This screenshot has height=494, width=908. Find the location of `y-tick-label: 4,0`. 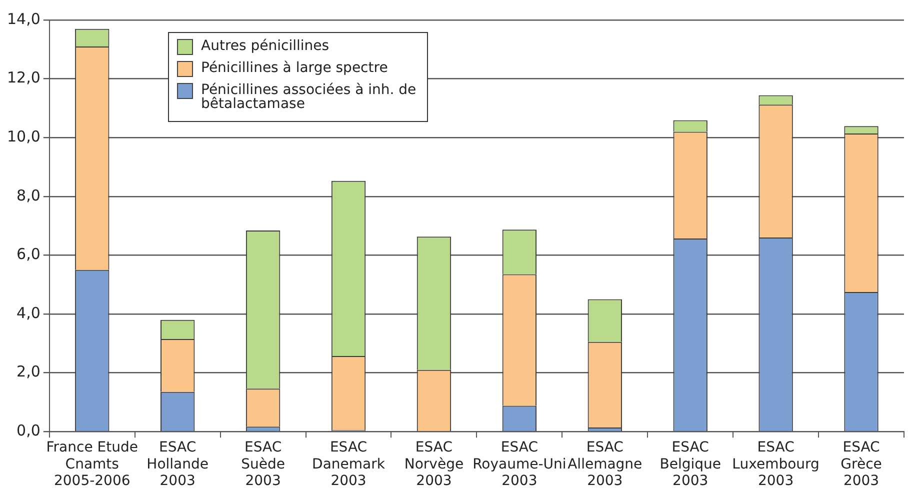

y-tick-label: 4,0 is located at coordinates (28, 313).